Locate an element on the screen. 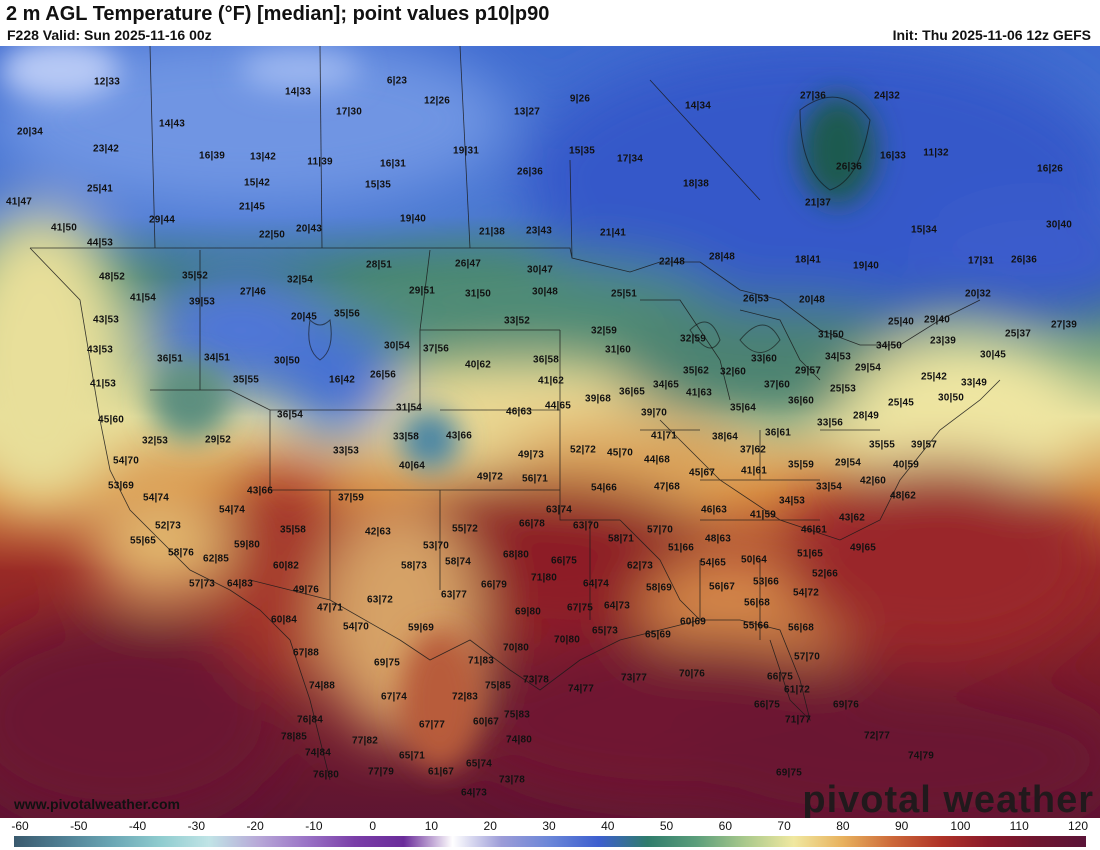 The image size is (1100, 850). point-value: 37|56 is located at coordinates (436, 349).